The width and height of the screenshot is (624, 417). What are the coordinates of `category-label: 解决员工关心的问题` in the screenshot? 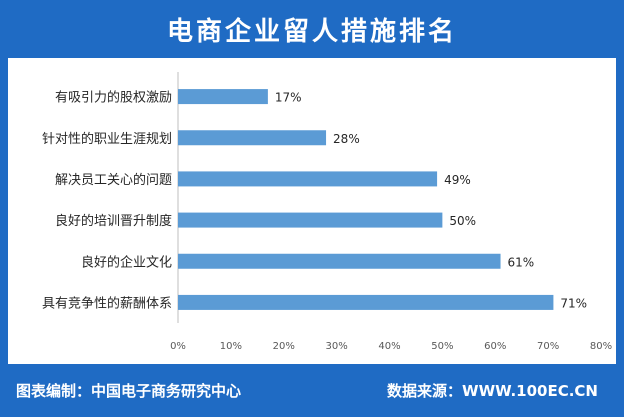 It's located at (113, 180).